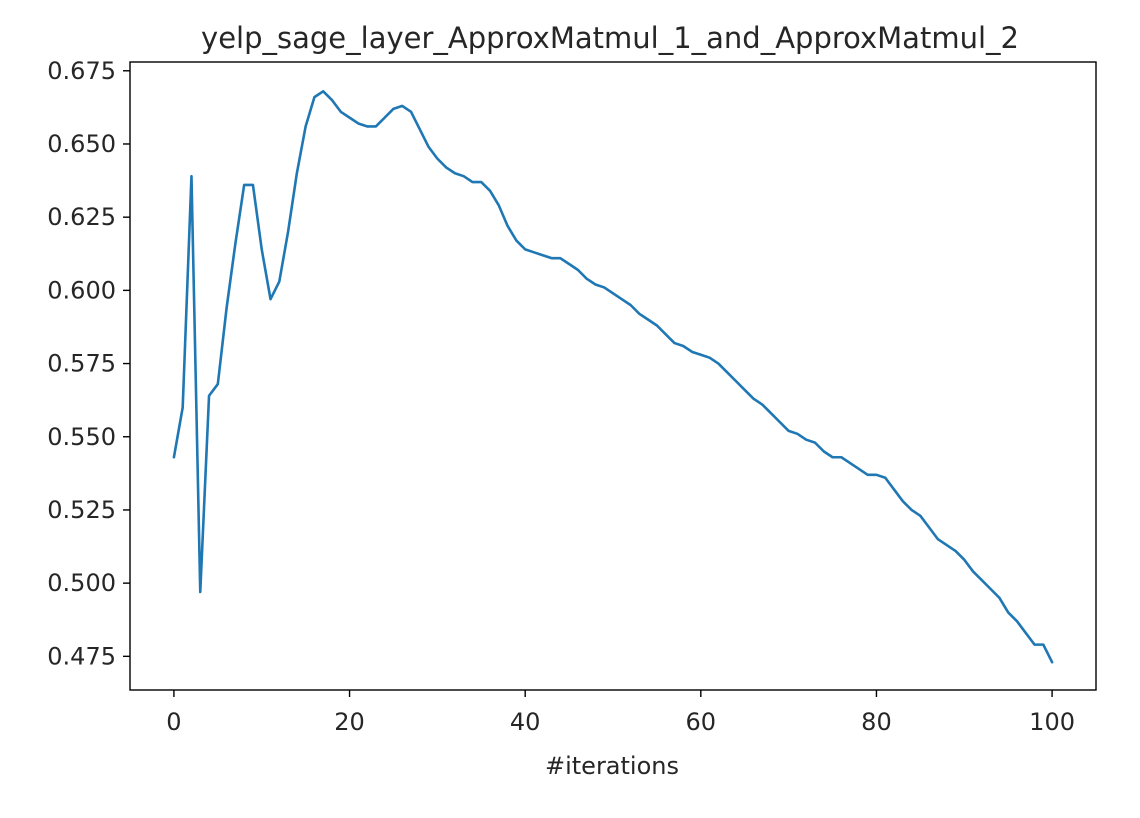 This screenshot has width=1140, height=818. Describe the element at coordinates (81, 71) in the screenshot. I see `y-tick-label: 0.675` at that location.